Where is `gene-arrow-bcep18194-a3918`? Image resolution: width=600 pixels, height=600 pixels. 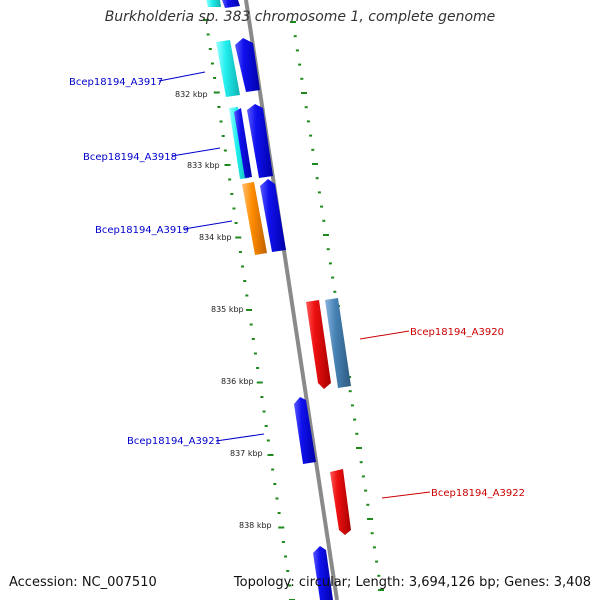 gene-arrow-bcep18194-a3918 is located at coordinates (260, 141).